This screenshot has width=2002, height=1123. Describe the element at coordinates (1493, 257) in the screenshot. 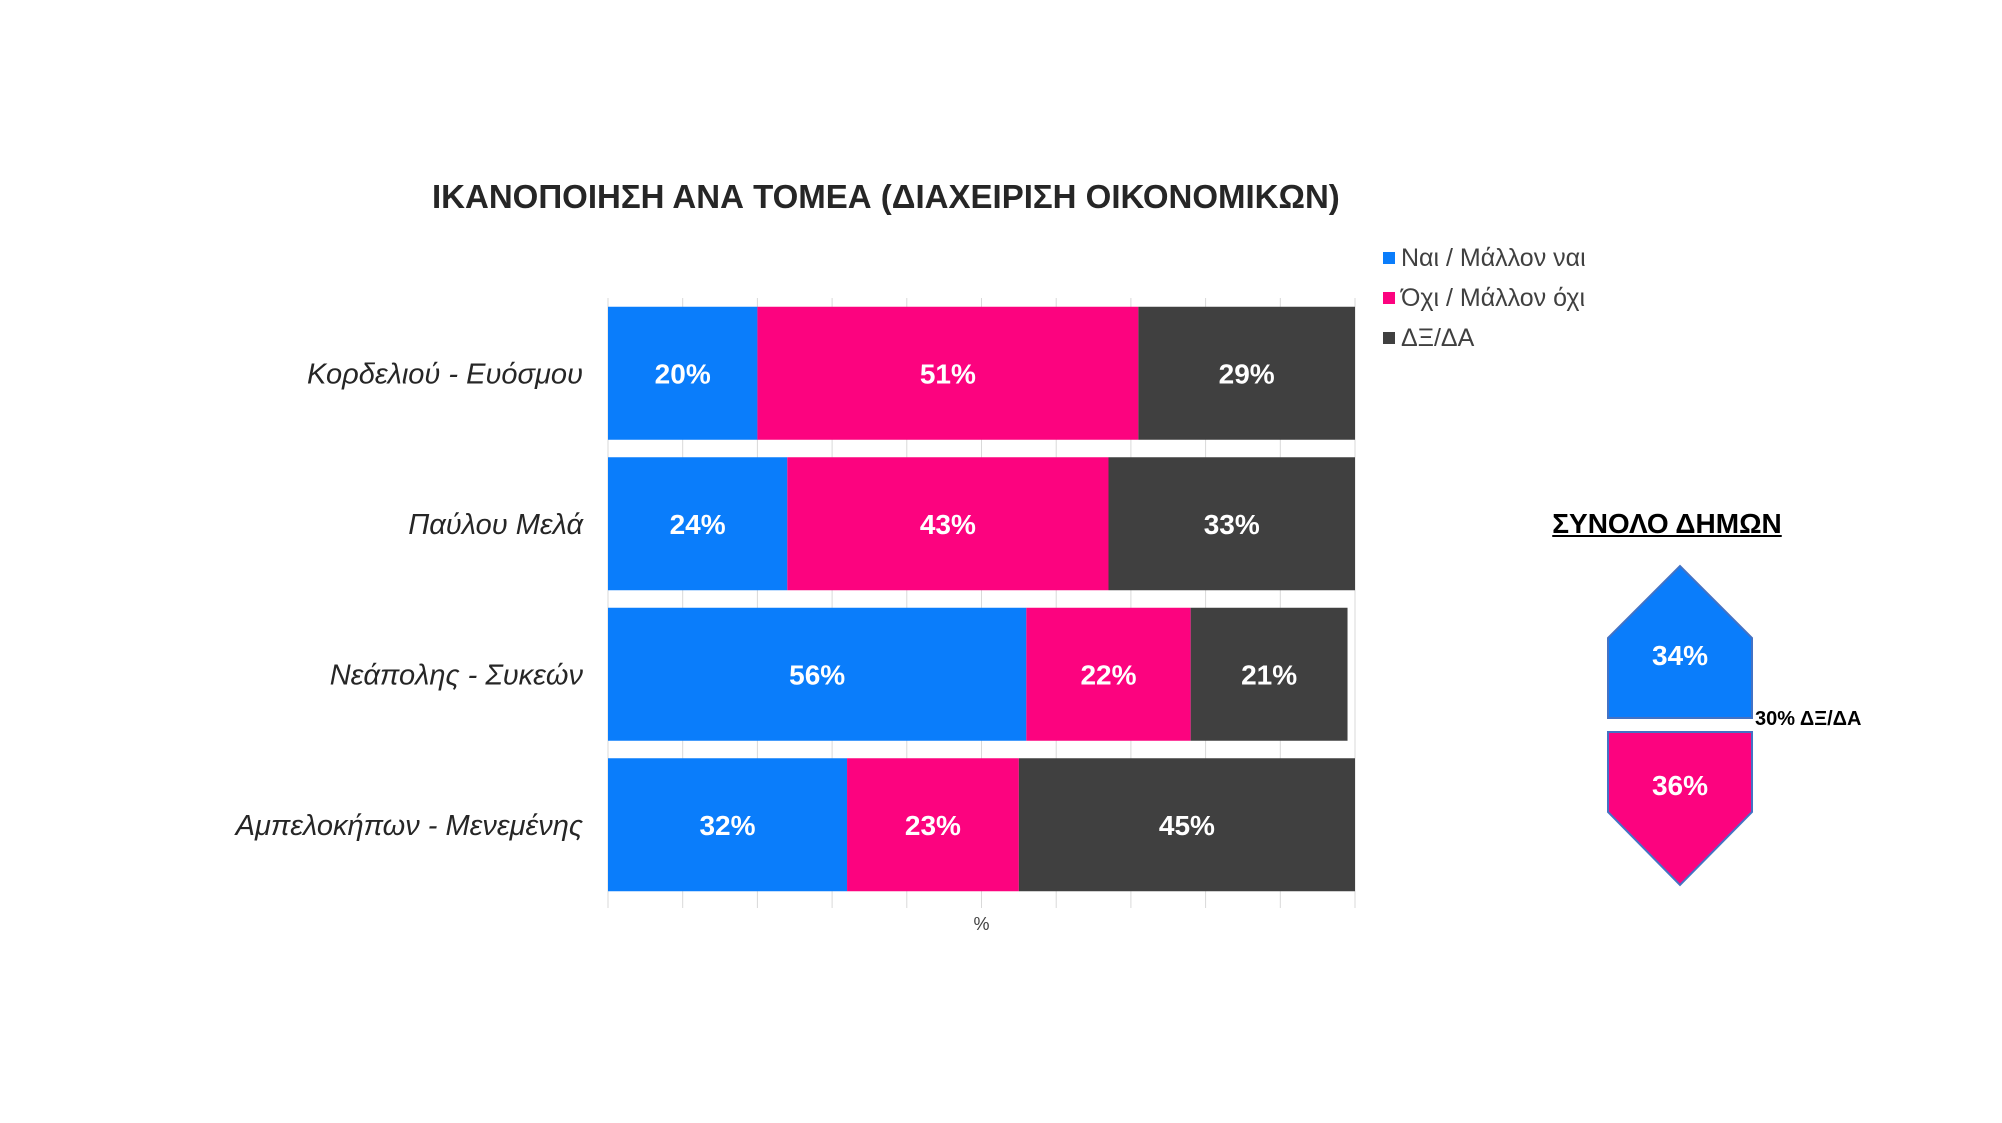

I see `legend-label-yes: Ναι / Μάλλον ναι` at that location.